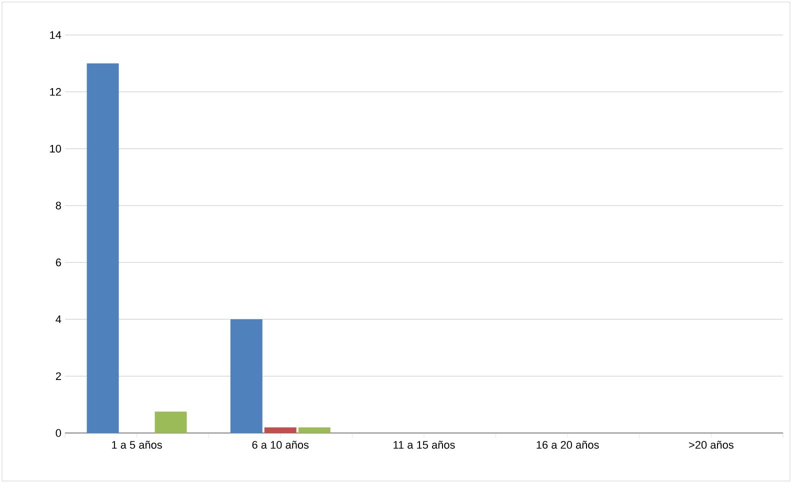  I want to click on y-tick-label: 14, so click(56, 35).